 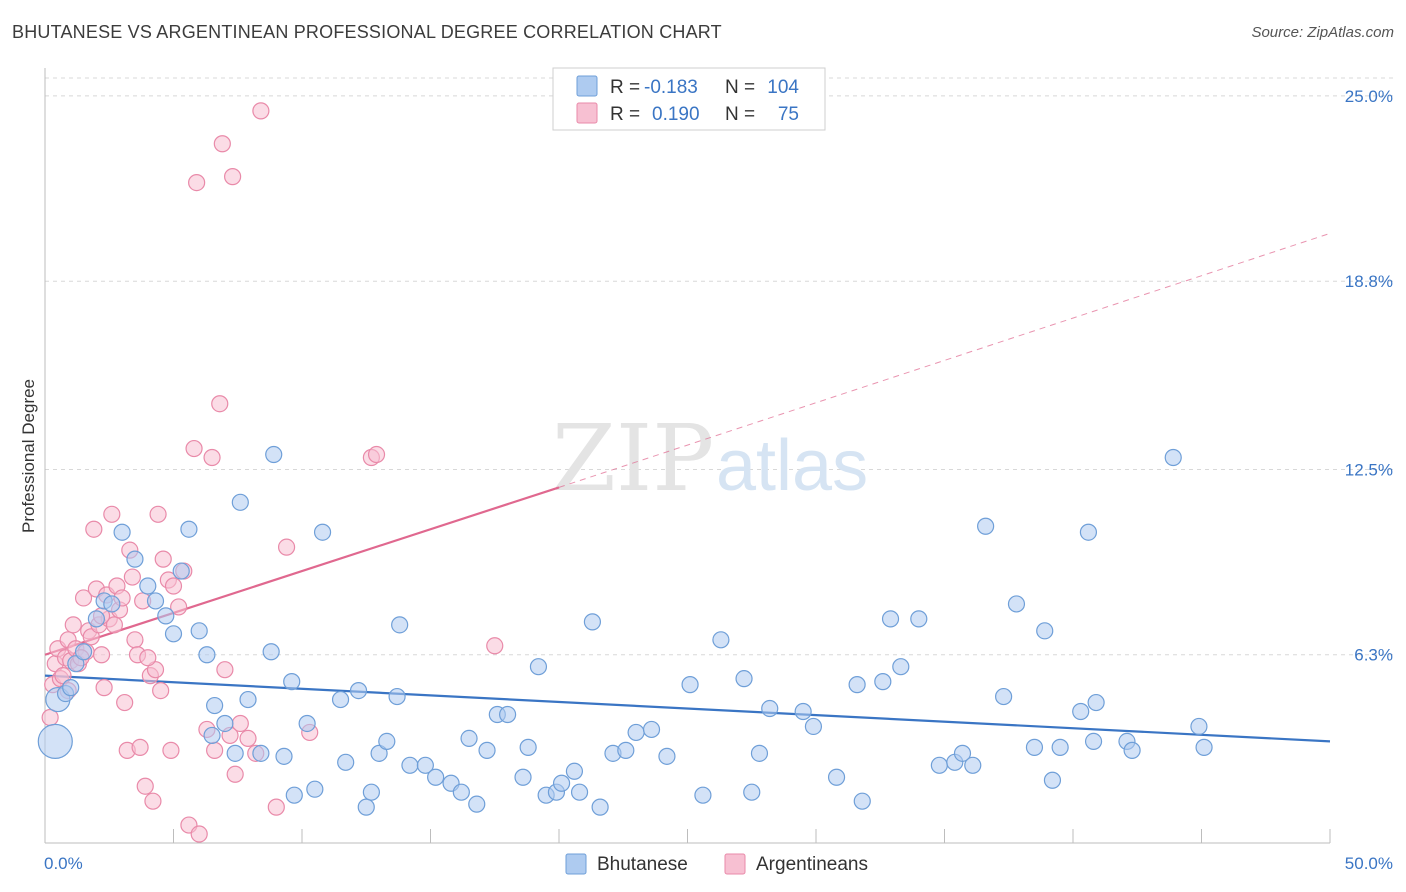 I want to click on legend-n-label-2: N =, so click(x=740, y=114).